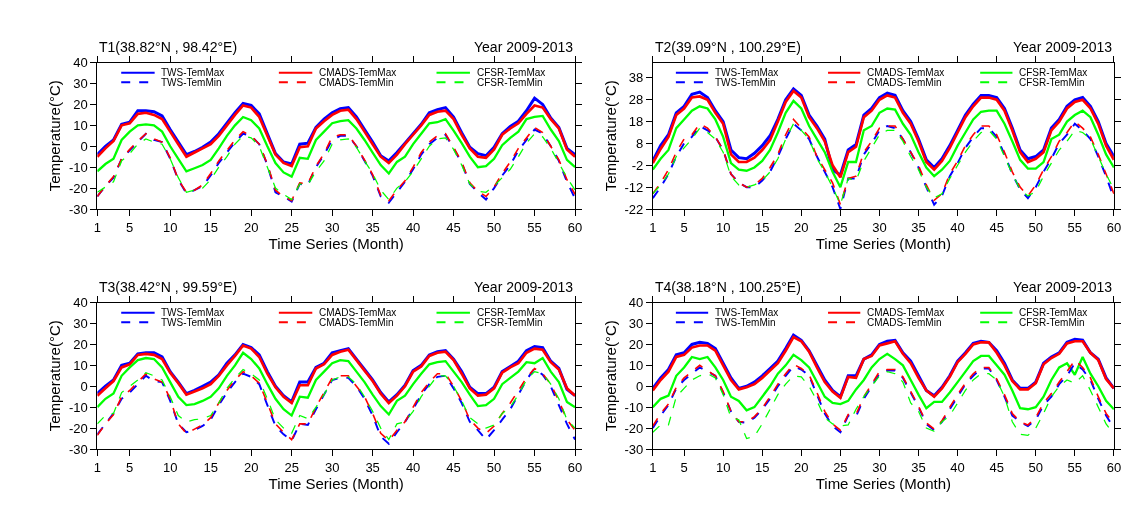  Describe the element at coordinates (636, 122) in the screenshot. I see `y-tick-label: 18` at that location.